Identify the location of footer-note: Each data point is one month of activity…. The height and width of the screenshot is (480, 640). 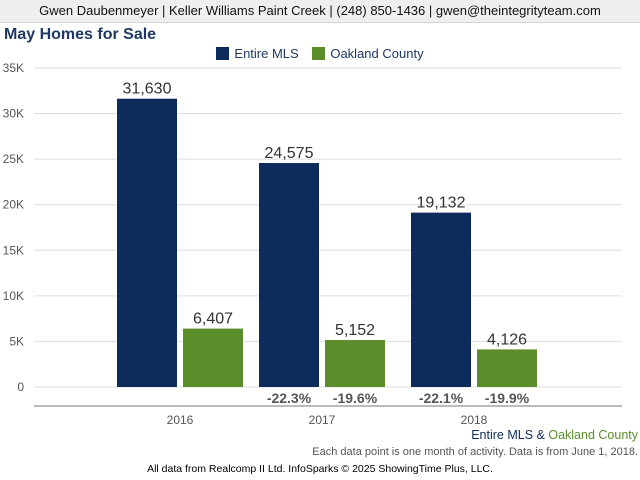
(475, 452).